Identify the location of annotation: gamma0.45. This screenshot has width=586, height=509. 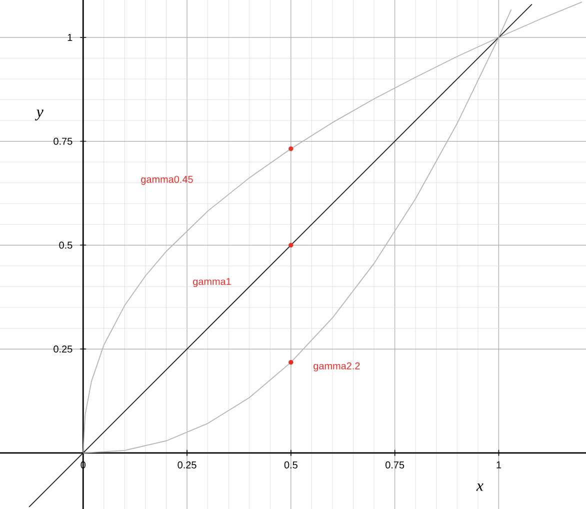
(167, 180).